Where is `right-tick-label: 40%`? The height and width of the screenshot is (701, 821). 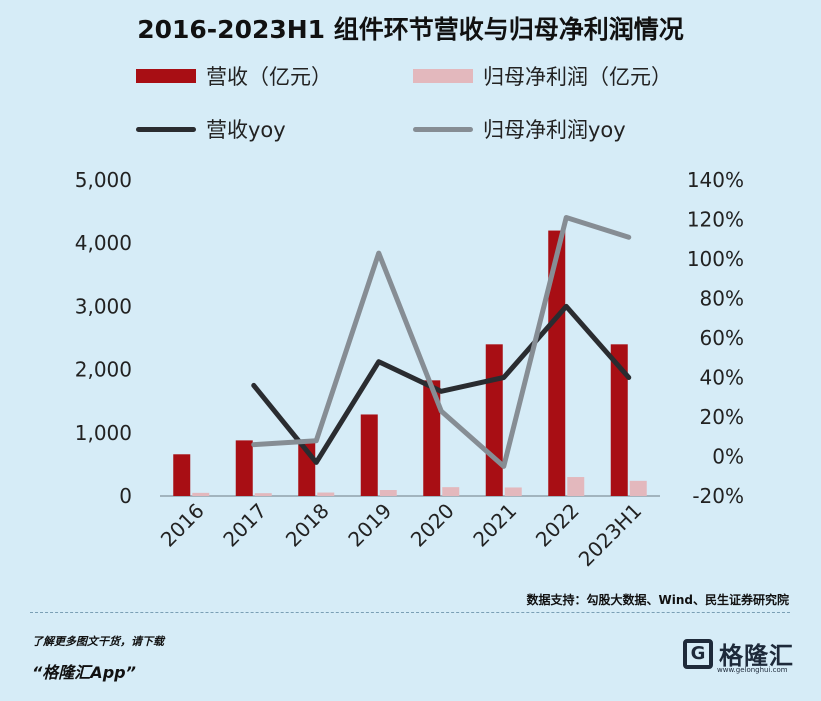 right-tick-label: 40% is located at coordinates (722, 378).